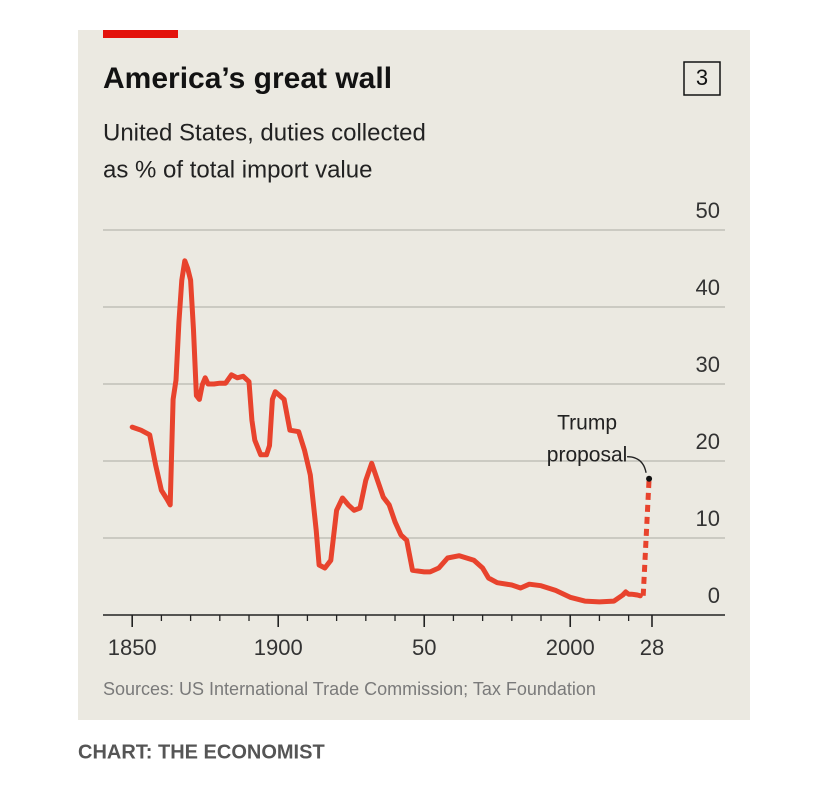  I want to click on x-tick-label: 50, so click(424, 647).